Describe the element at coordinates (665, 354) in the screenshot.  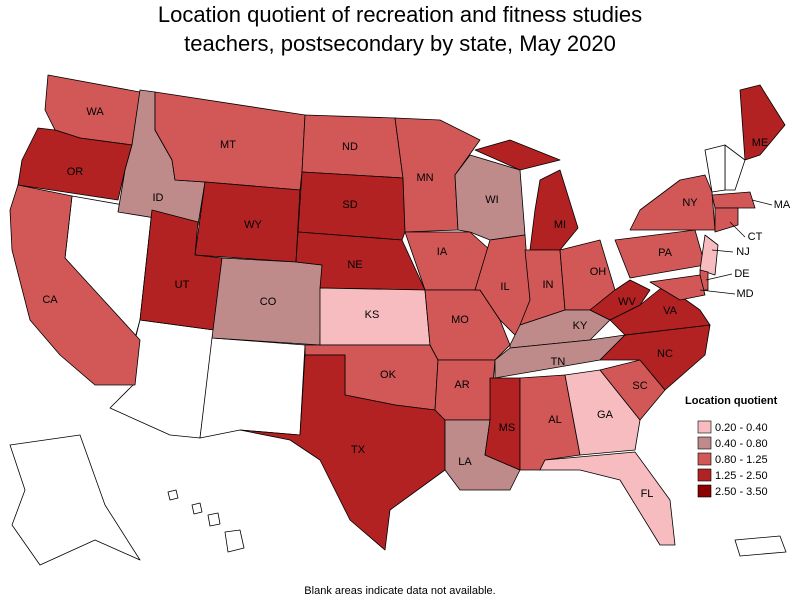
I see `state-label: NC` at that location.